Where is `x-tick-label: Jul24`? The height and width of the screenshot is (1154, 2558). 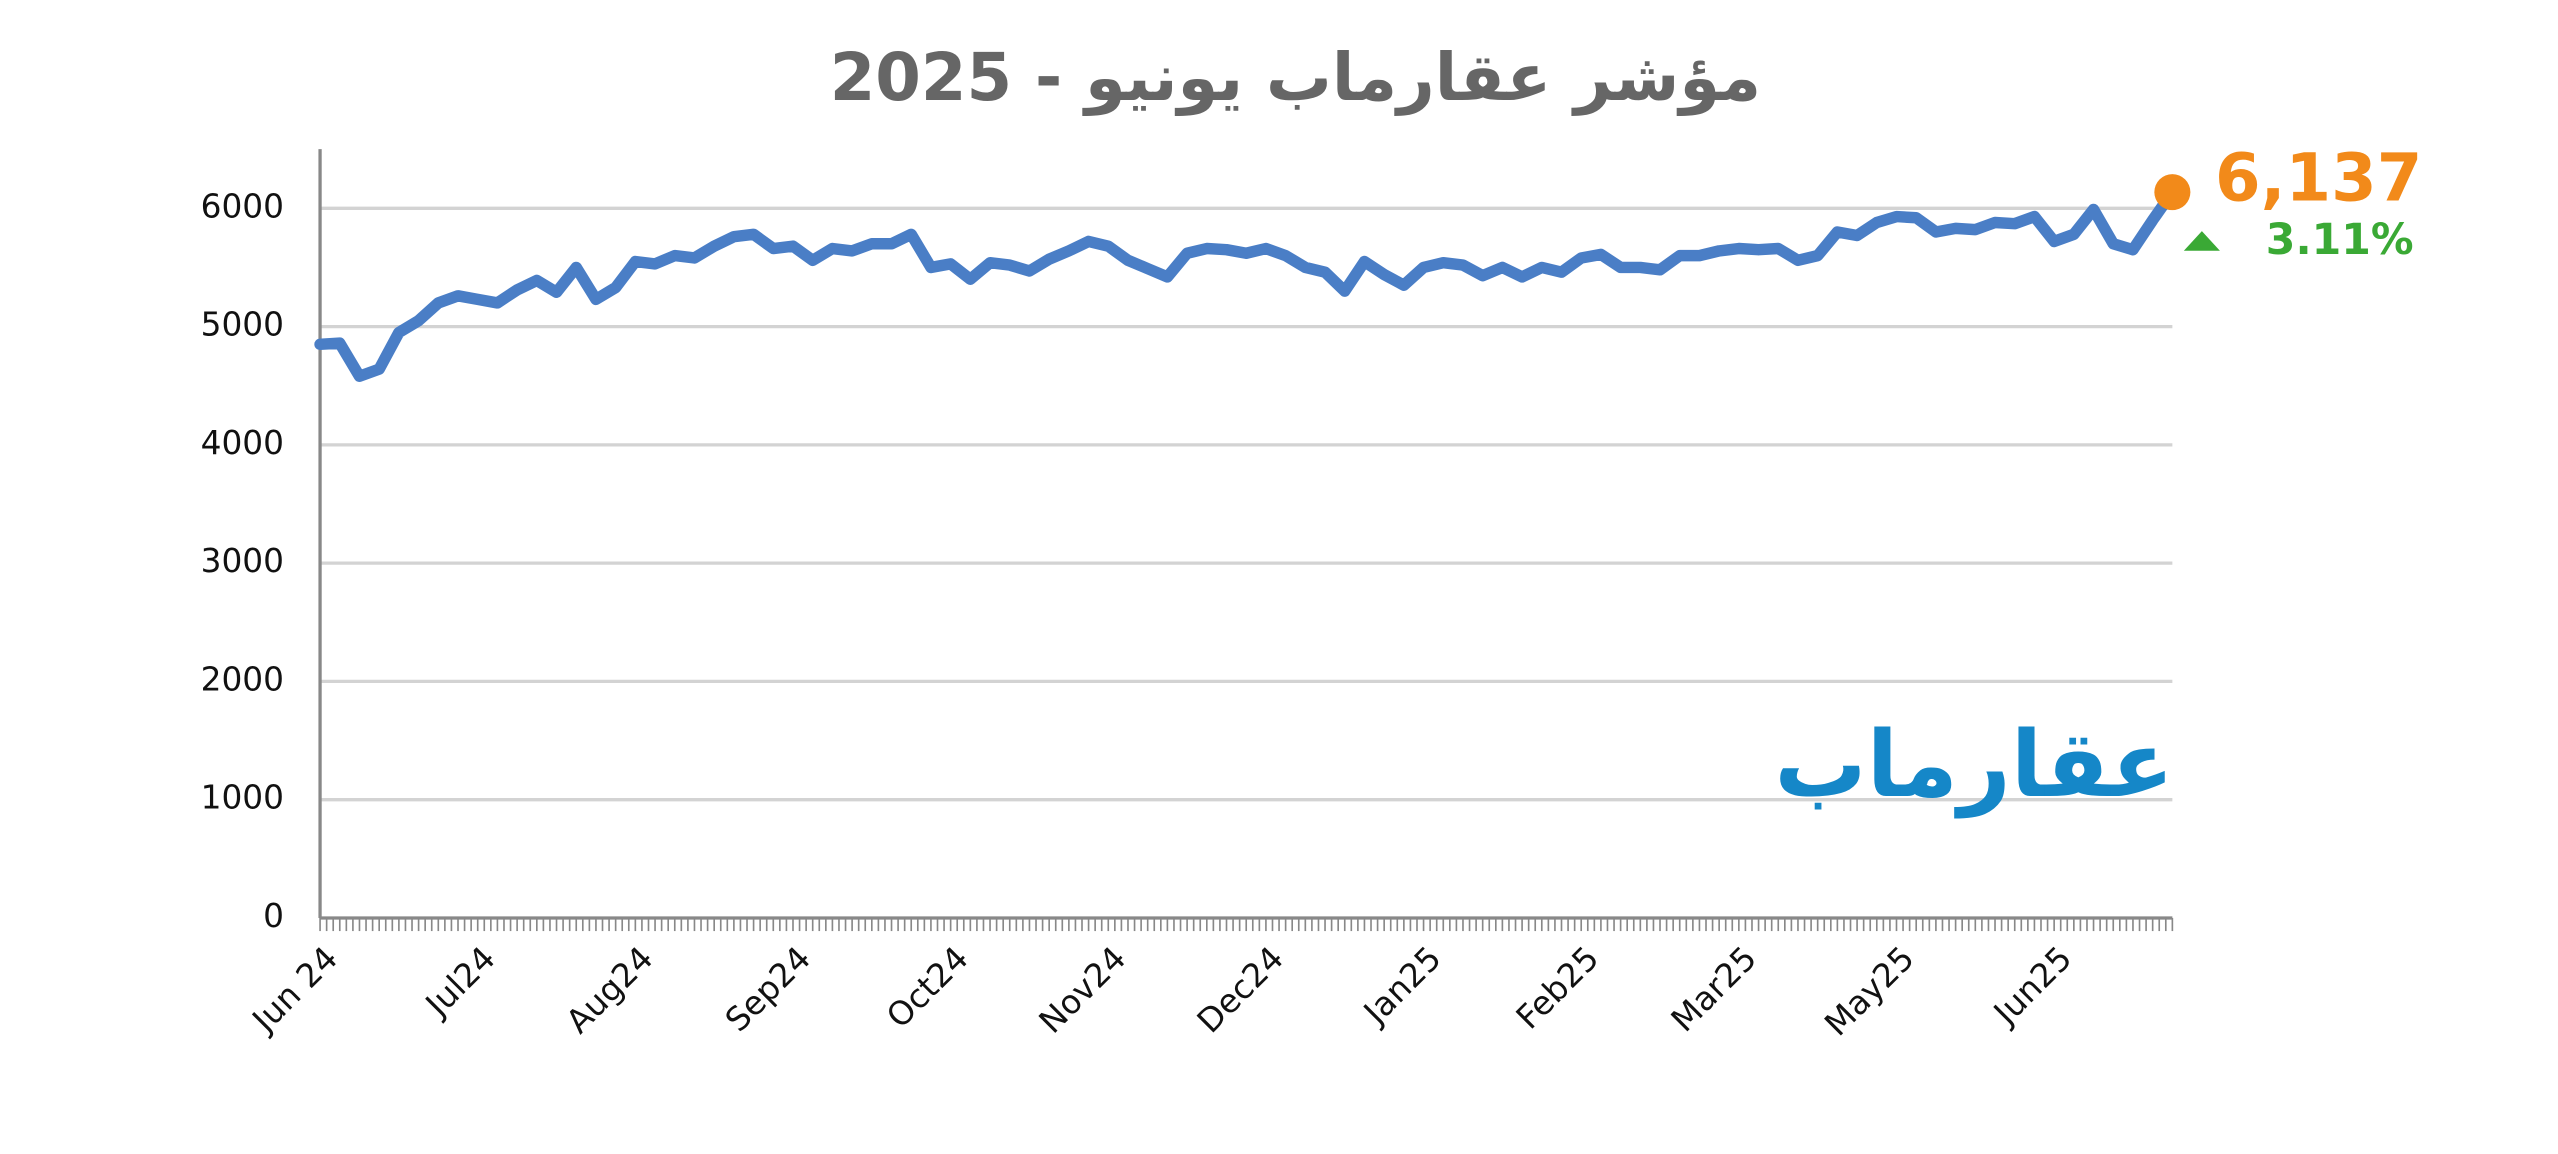
x-tick-label: Jul24 is located at coordinates (460, 982).